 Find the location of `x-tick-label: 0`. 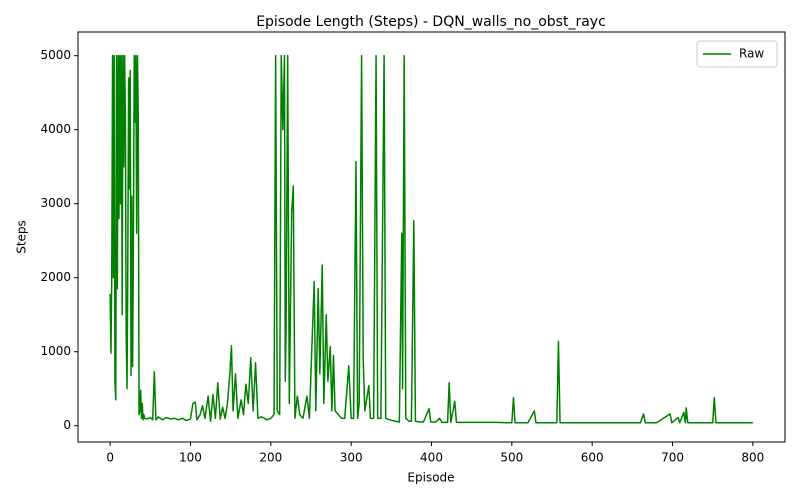

x-tick-label: 0 is located at coordinates (110, 458).